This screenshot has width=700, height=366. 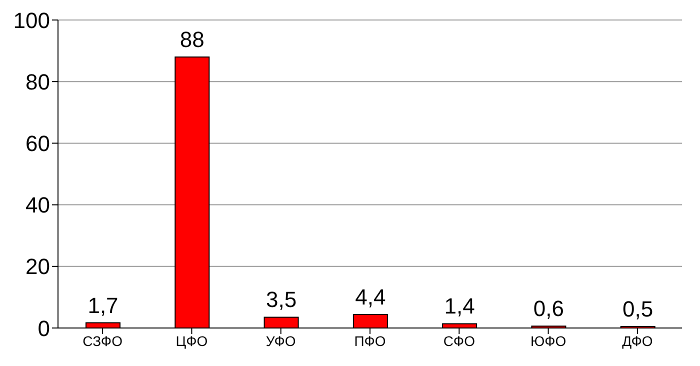 I want to click on x-tick-label: СФО, so click(x=459, y=340).